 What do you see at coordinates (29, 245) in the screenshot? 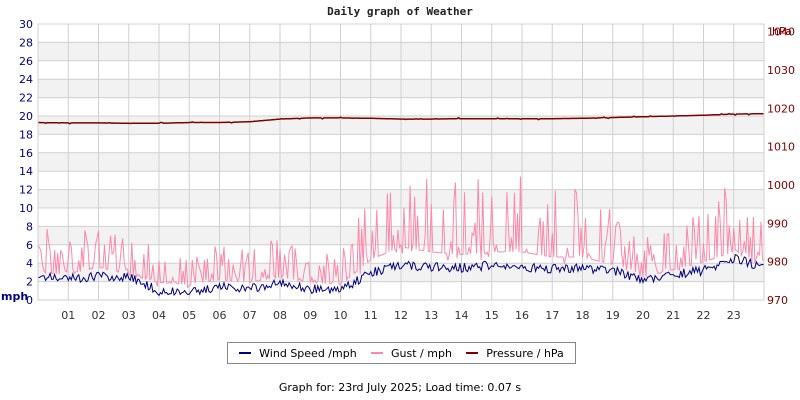
I see `svg-text: 6` at bounding box center [29, 245].